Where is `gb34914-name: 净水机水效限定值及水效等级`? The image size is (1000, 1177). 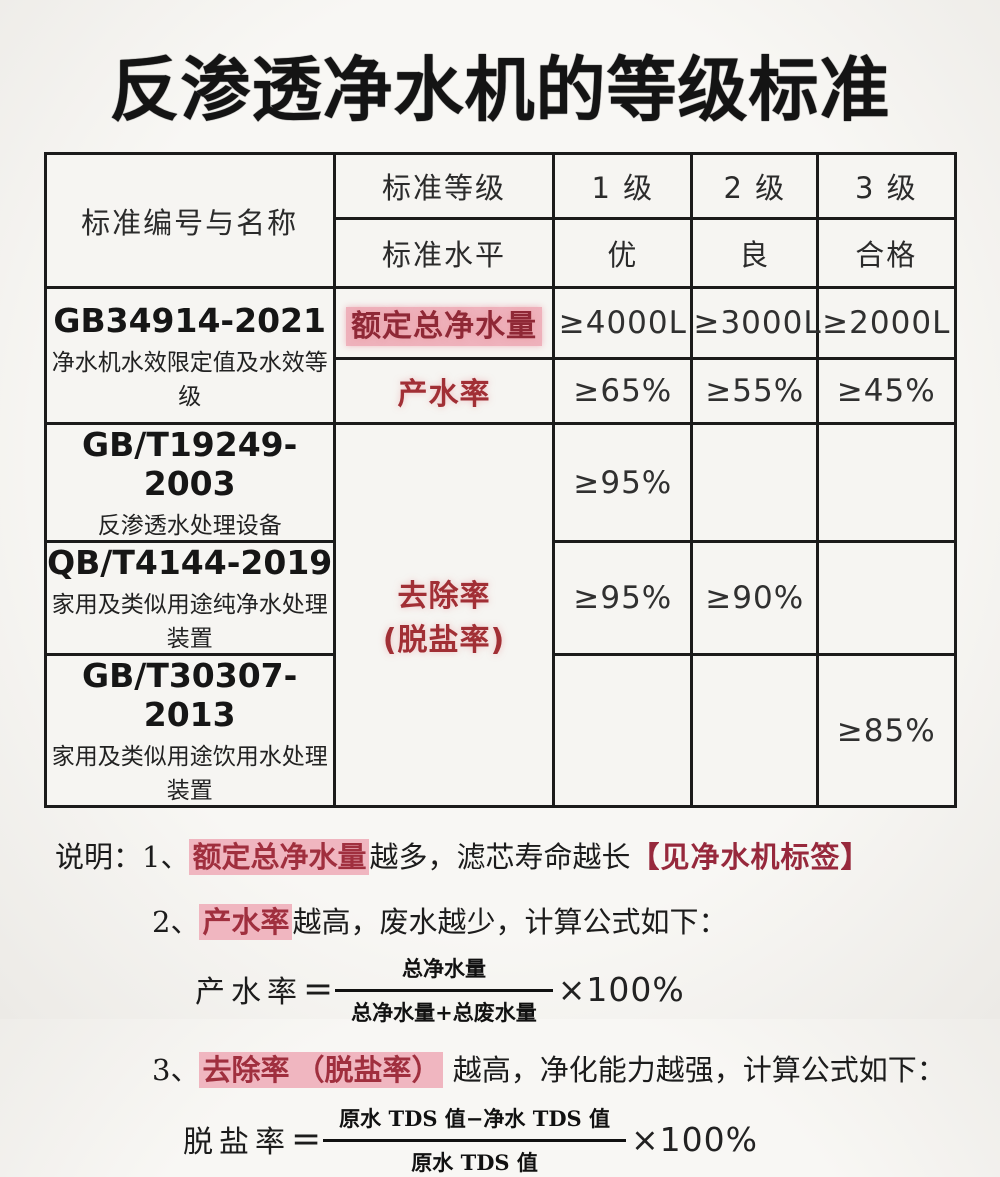
gb34914-name: 净水机水效限定值及水效等级 is located at coordinates (189, 379).